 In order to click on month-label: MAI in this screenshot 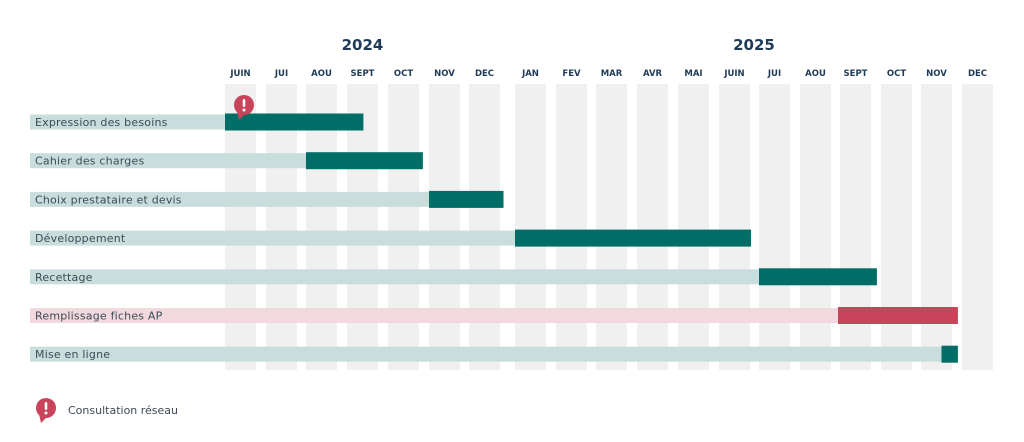, I will do `click(693, 74)`.